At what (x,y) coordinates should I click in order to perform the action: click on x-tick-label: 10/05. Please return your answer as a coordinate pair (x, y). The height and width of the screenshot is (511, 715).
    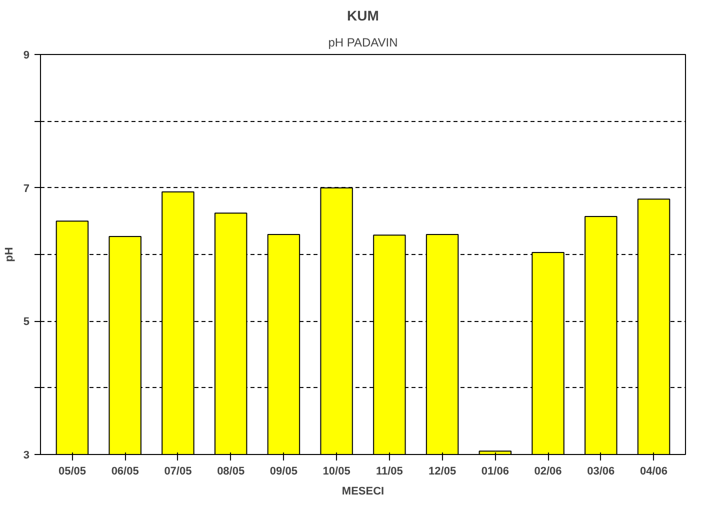
    Looking at the image, I should click on (336, 472).